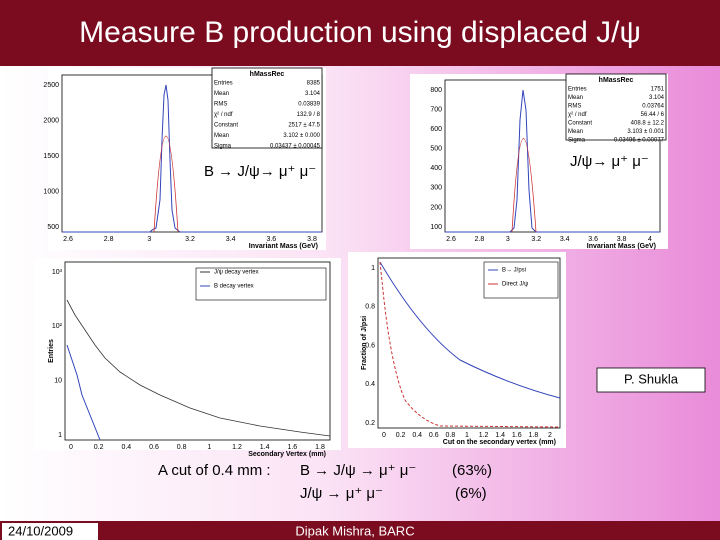  What do you see at coordinates (313, 94) in the screenshot?
I see `stats-value: 3.104` at bounding box center [313, 94].